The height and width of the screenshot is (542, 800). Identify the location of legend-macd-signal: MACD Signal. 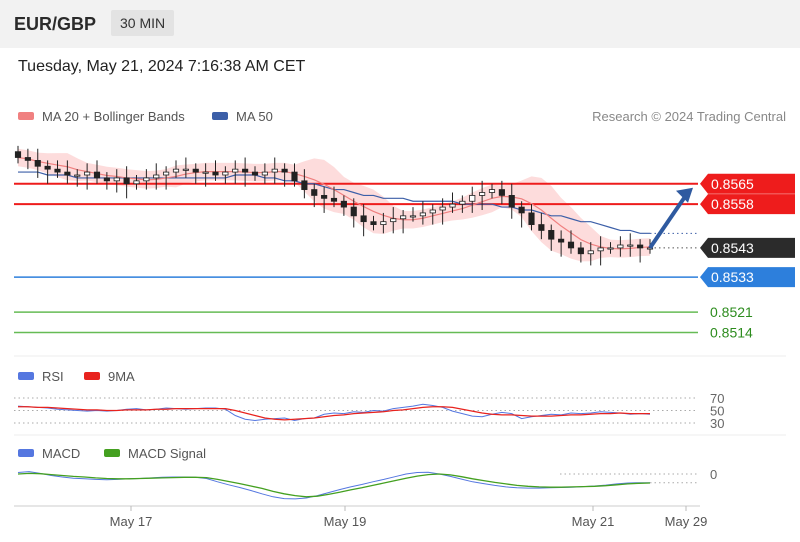
(167, 453).